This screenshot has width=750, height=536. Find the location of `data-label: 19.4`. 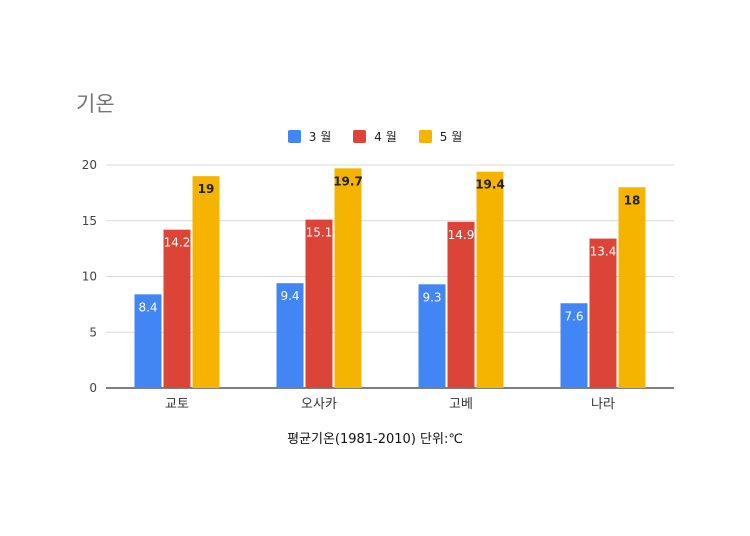

data-label: 19.4 is located at coordinates (490, 185).